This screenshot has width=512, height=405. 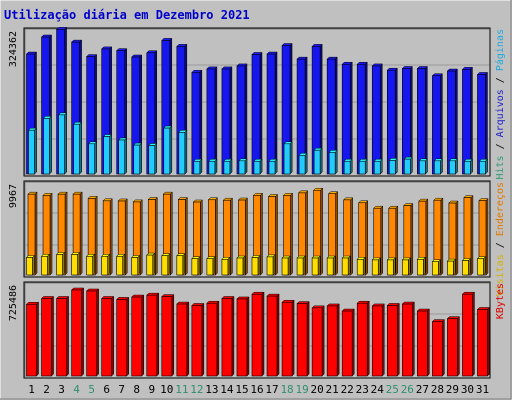 What do you see at coordinates (437, 389) in the screenshot?
I see `x-tick-label: 28` at bounding box center [437, 389].